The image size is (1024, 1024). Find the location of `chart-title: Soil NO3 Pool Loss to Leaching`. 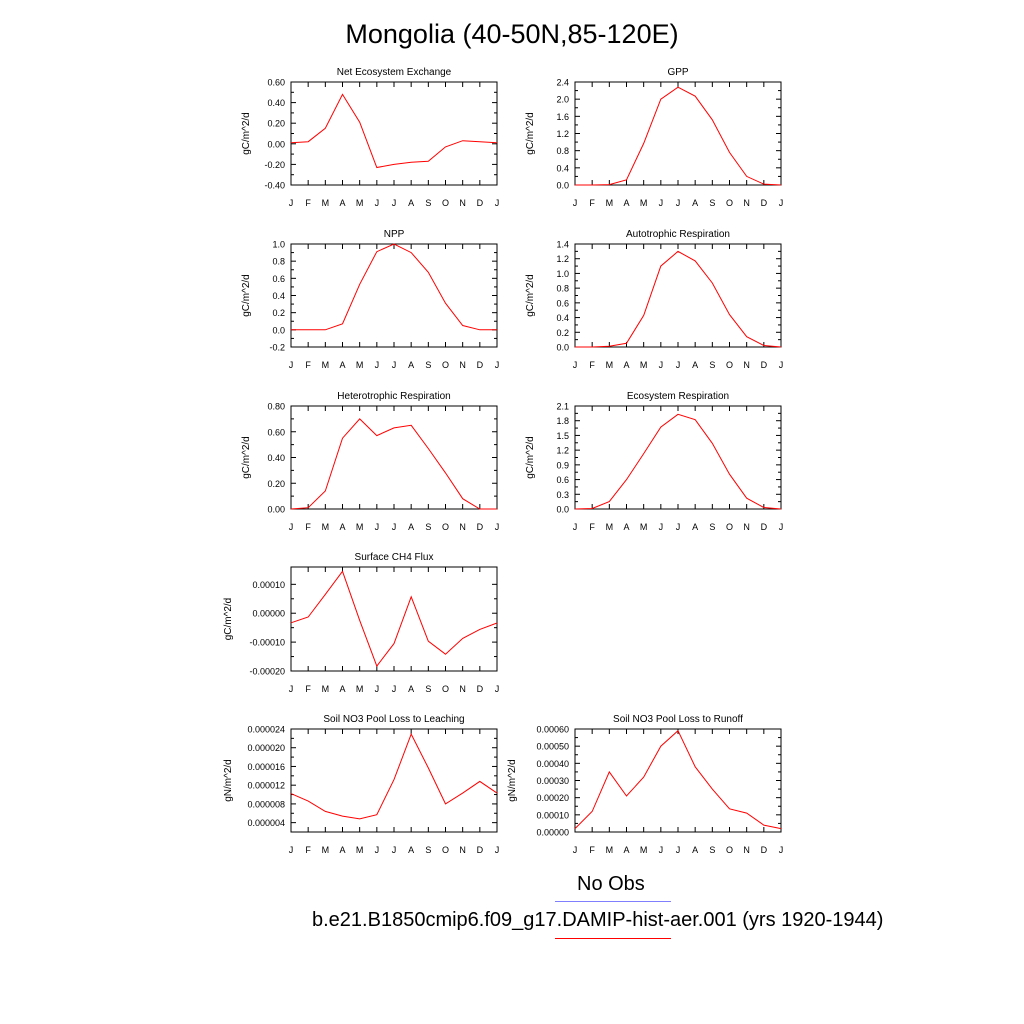

chart-title: Soil NO3 Pool Loss to Leaching is located at coordinates (393, 719).